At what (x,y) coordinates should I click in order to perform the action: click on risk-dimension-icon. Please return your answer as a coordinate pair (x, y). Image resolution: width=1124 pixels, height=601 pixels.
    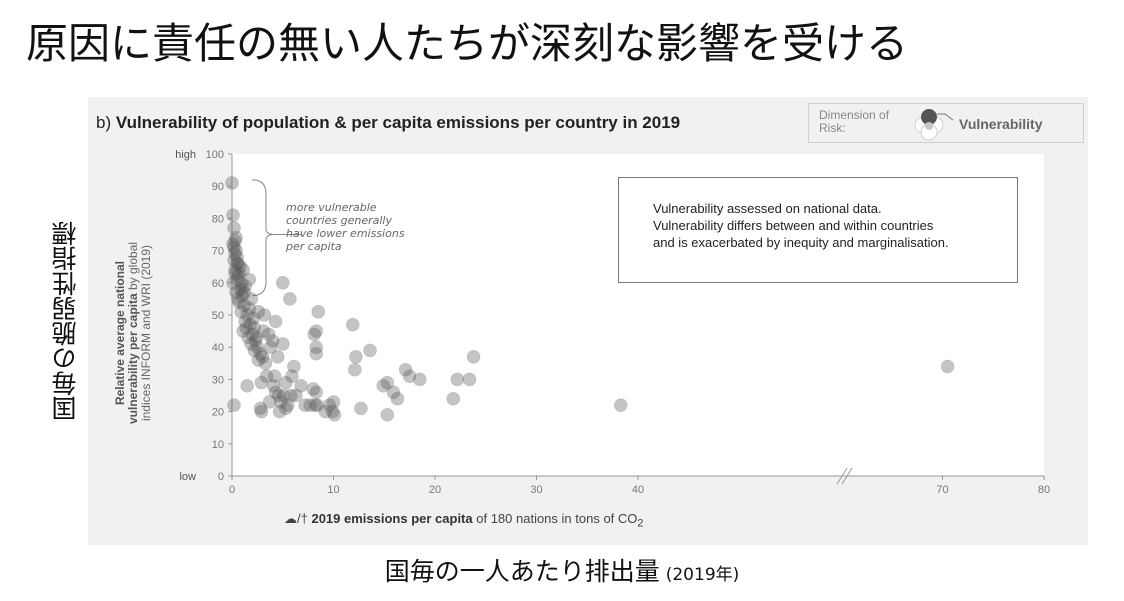
    Looking at the image, I should click on (934, 125).